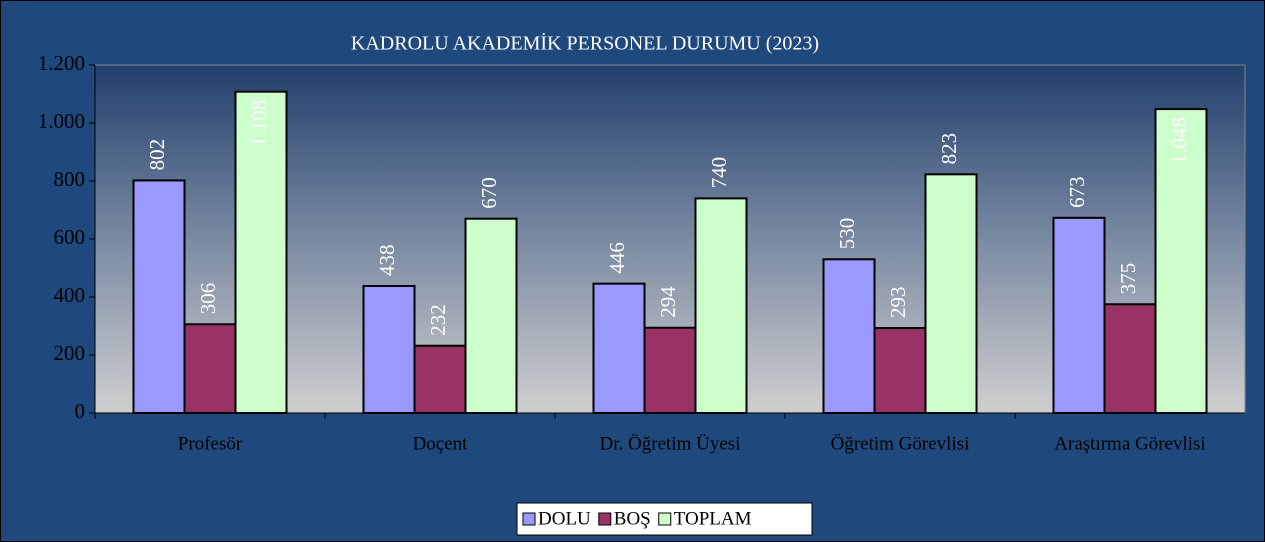 The width and height of the screenshot is (1265, 542). What do you see at coordinates (1179, 140) in the screenshot?
I see `data-label: 1.048` at bounding box center [1179, 140].